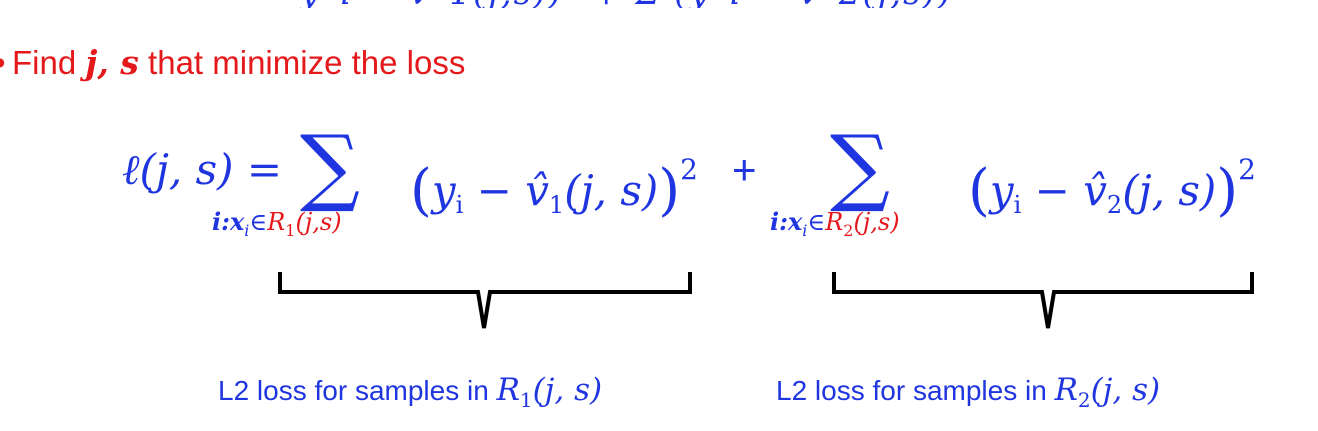  I want to click on bullet-variables: j, s, so click(112, 62).